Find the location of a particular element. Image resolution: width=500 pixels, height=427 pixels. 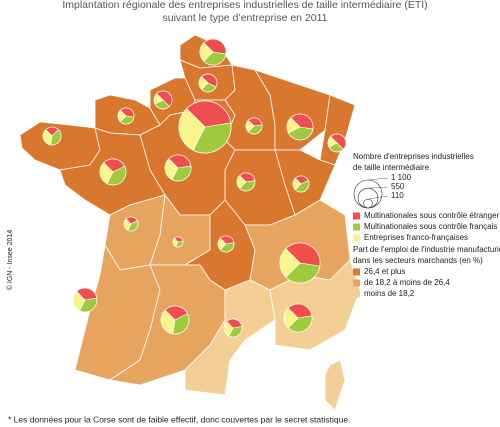

size-legend-label: 110 is located at coordinates (397, 195).